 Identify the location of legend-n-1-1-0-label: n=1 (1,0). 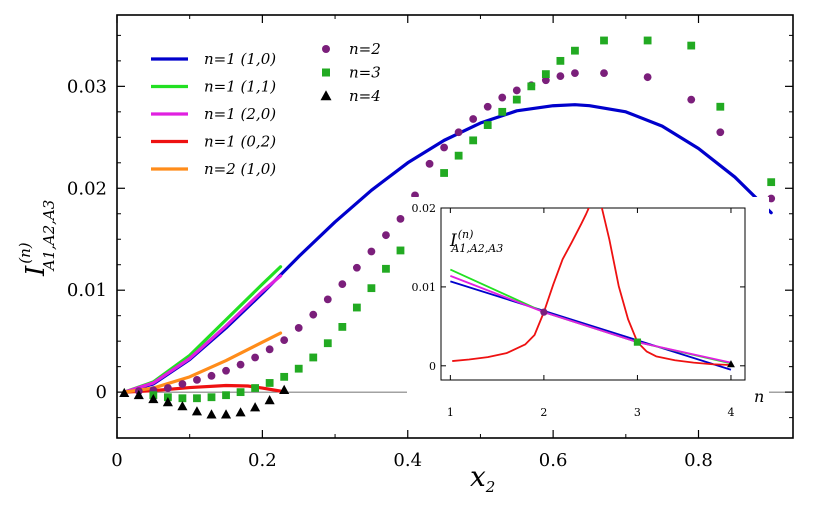
(240, 59).